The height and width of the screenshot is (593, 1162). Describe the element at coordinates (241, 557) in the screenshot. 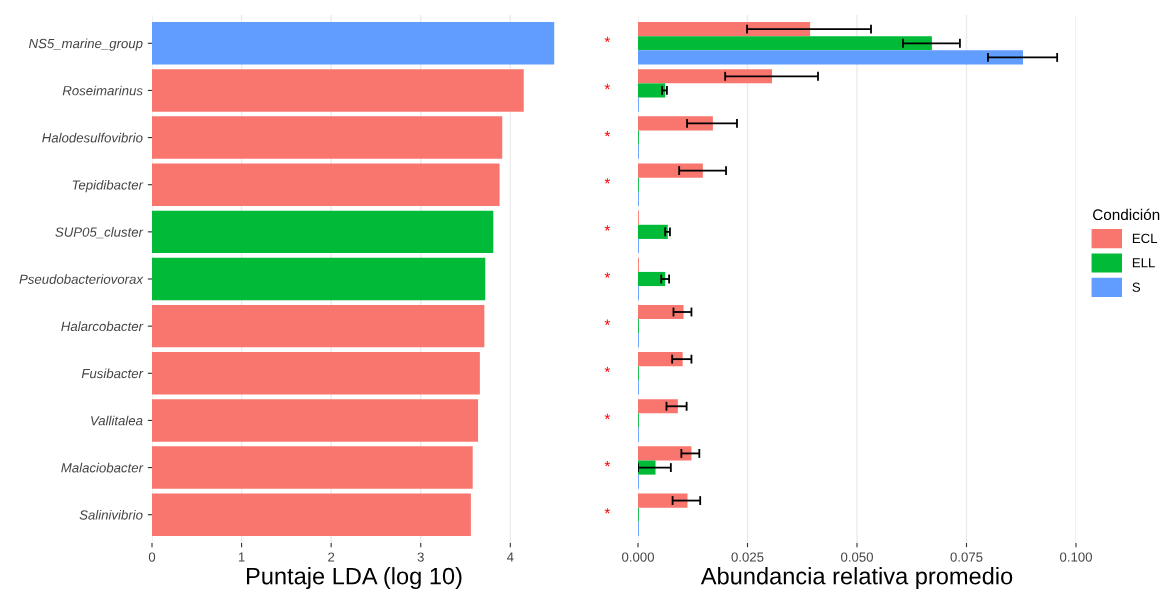

I see `x-tick-label: 1` at that location.